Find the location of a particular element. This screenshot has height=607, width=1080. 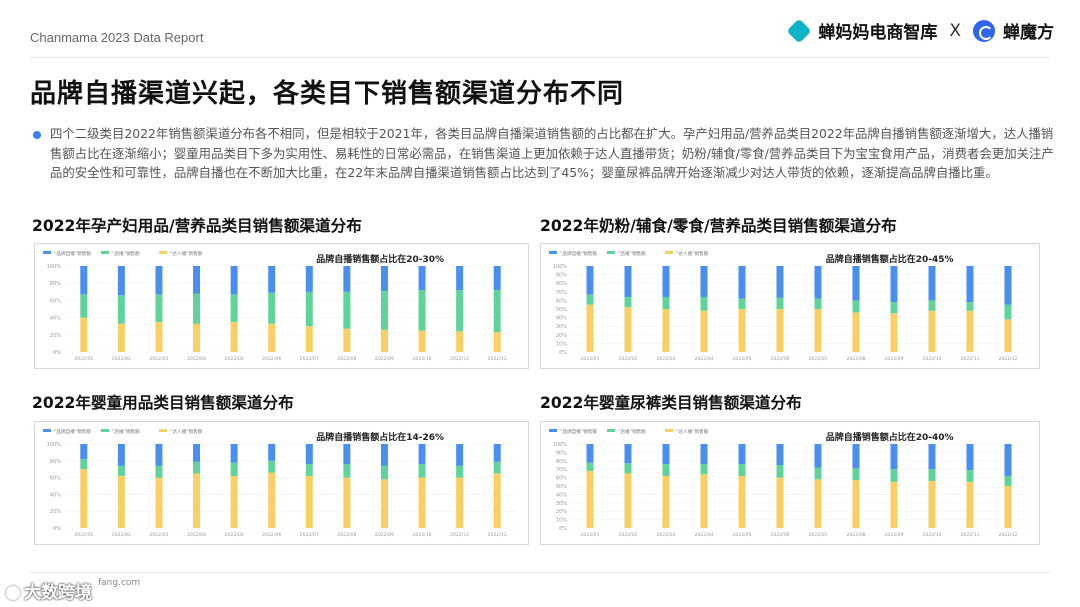

y-tick-label: 100% is located at coordinates (560, 267).